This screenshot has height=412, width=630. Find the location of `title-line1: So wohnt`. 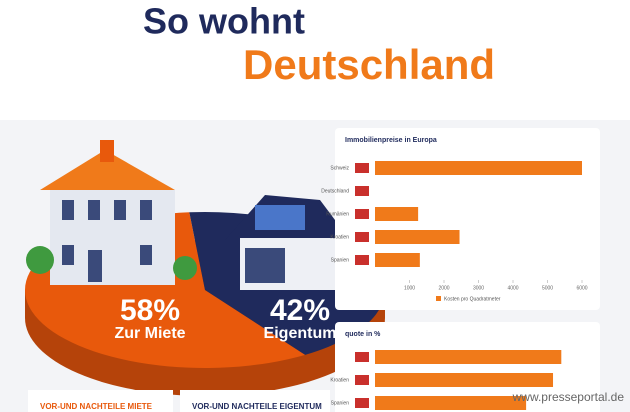

title-line1: So wohnt is located at coordinates (224, 21).